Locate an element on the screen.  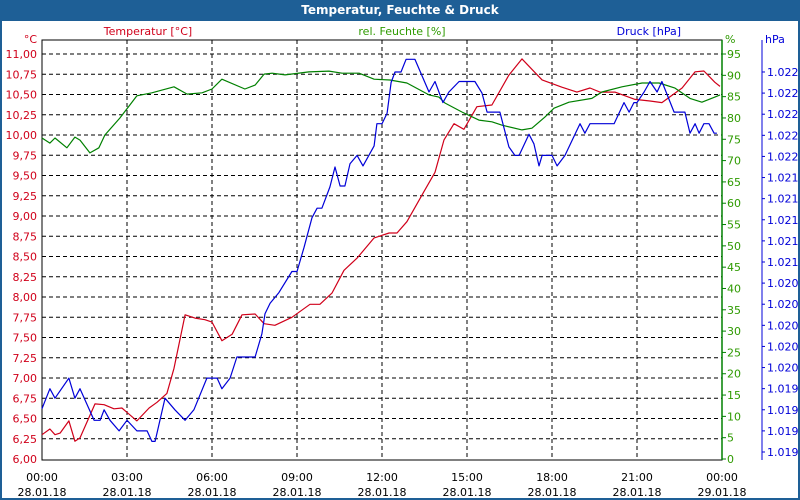
x-tick-time: 21:00 is located at coordinates (637, 477).